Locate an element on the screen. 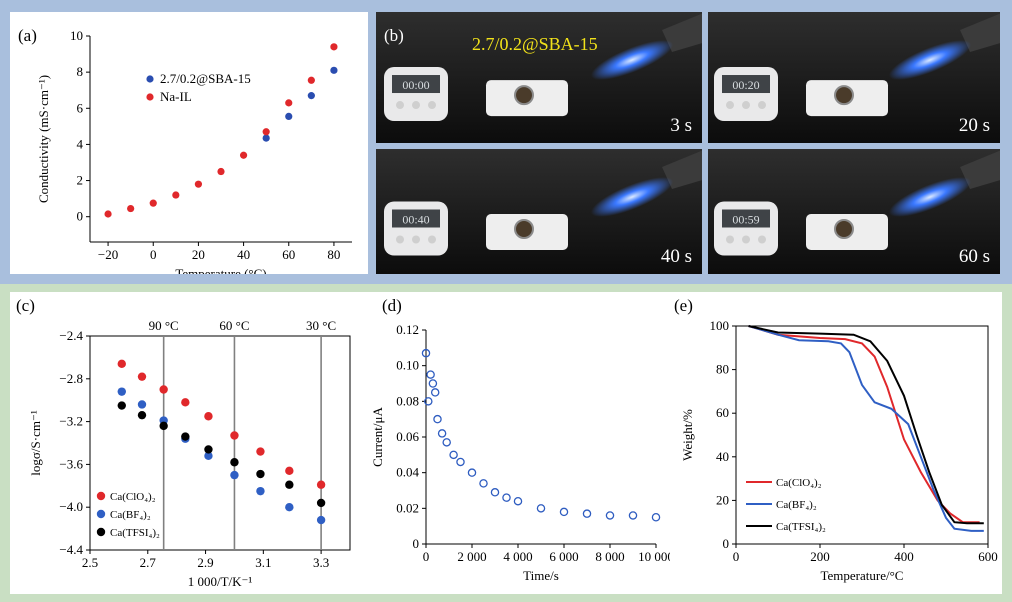 Image resolution: width=1012 pixels, height=602 pixels. timer-display: 00:59 is located at coordinates (745, 220).